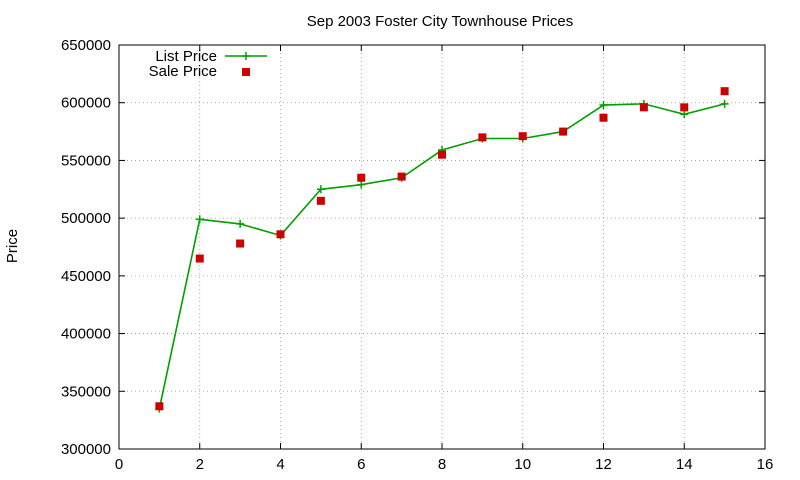 The height and width of the screenshot is (480, 800). What do you see at coordinates (280, 464) in the screenshot?
I see `x-tick-label: 4` at bounding box center [280, 464].